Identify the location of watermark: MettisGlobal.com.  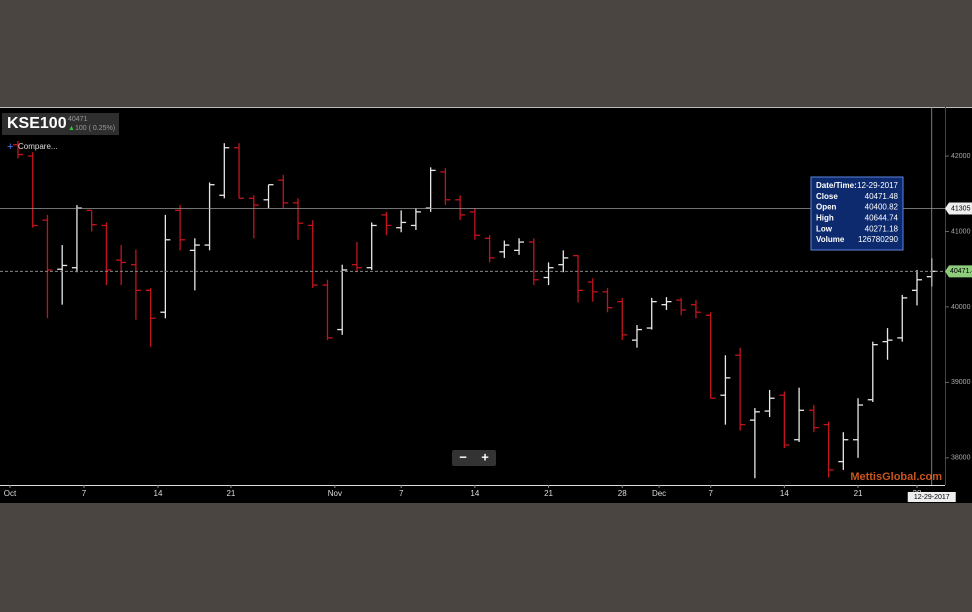
(896, 477).